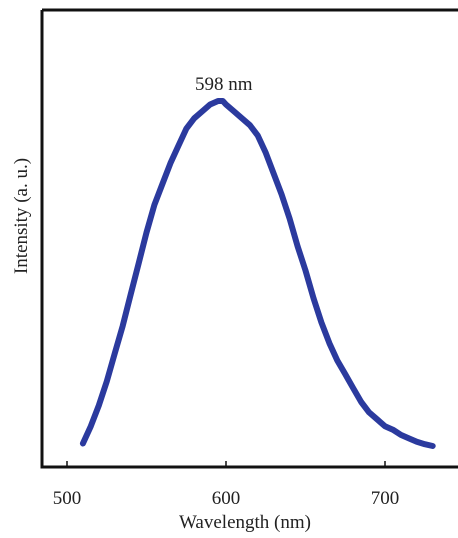  I want to click on x-tick-label: 700, so click(385, 498).